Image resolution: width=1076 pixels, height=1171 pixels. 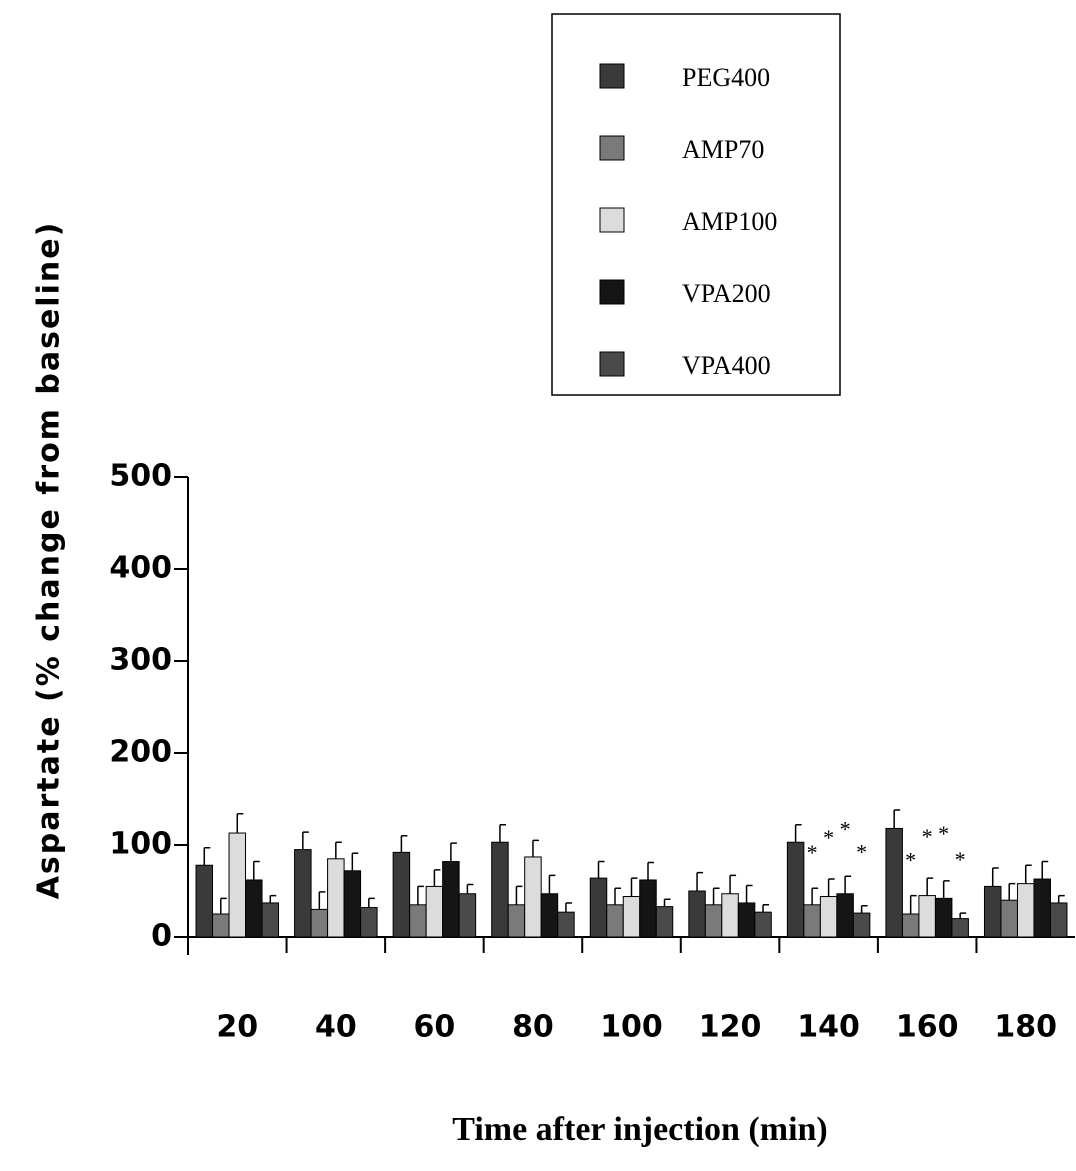 What do you see at coordinates (726, 365) in the screenshot?
I see `legend-label: VPA400` at bounding box center [726, 365].